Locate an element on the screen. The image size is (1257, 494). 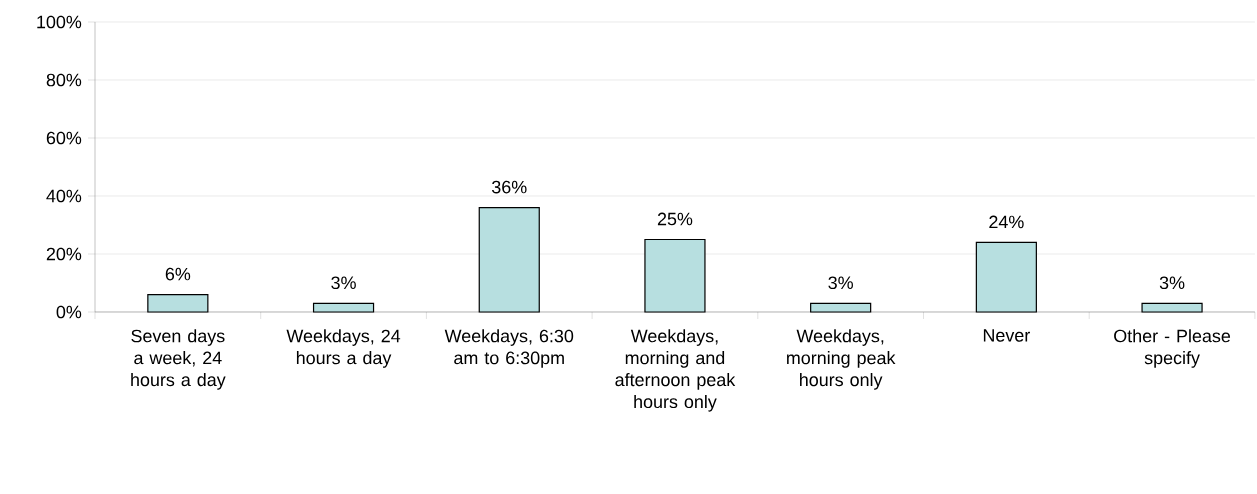
x-tick-label: Weekdays, morning peak hours only is located at coordinates (841, 359).